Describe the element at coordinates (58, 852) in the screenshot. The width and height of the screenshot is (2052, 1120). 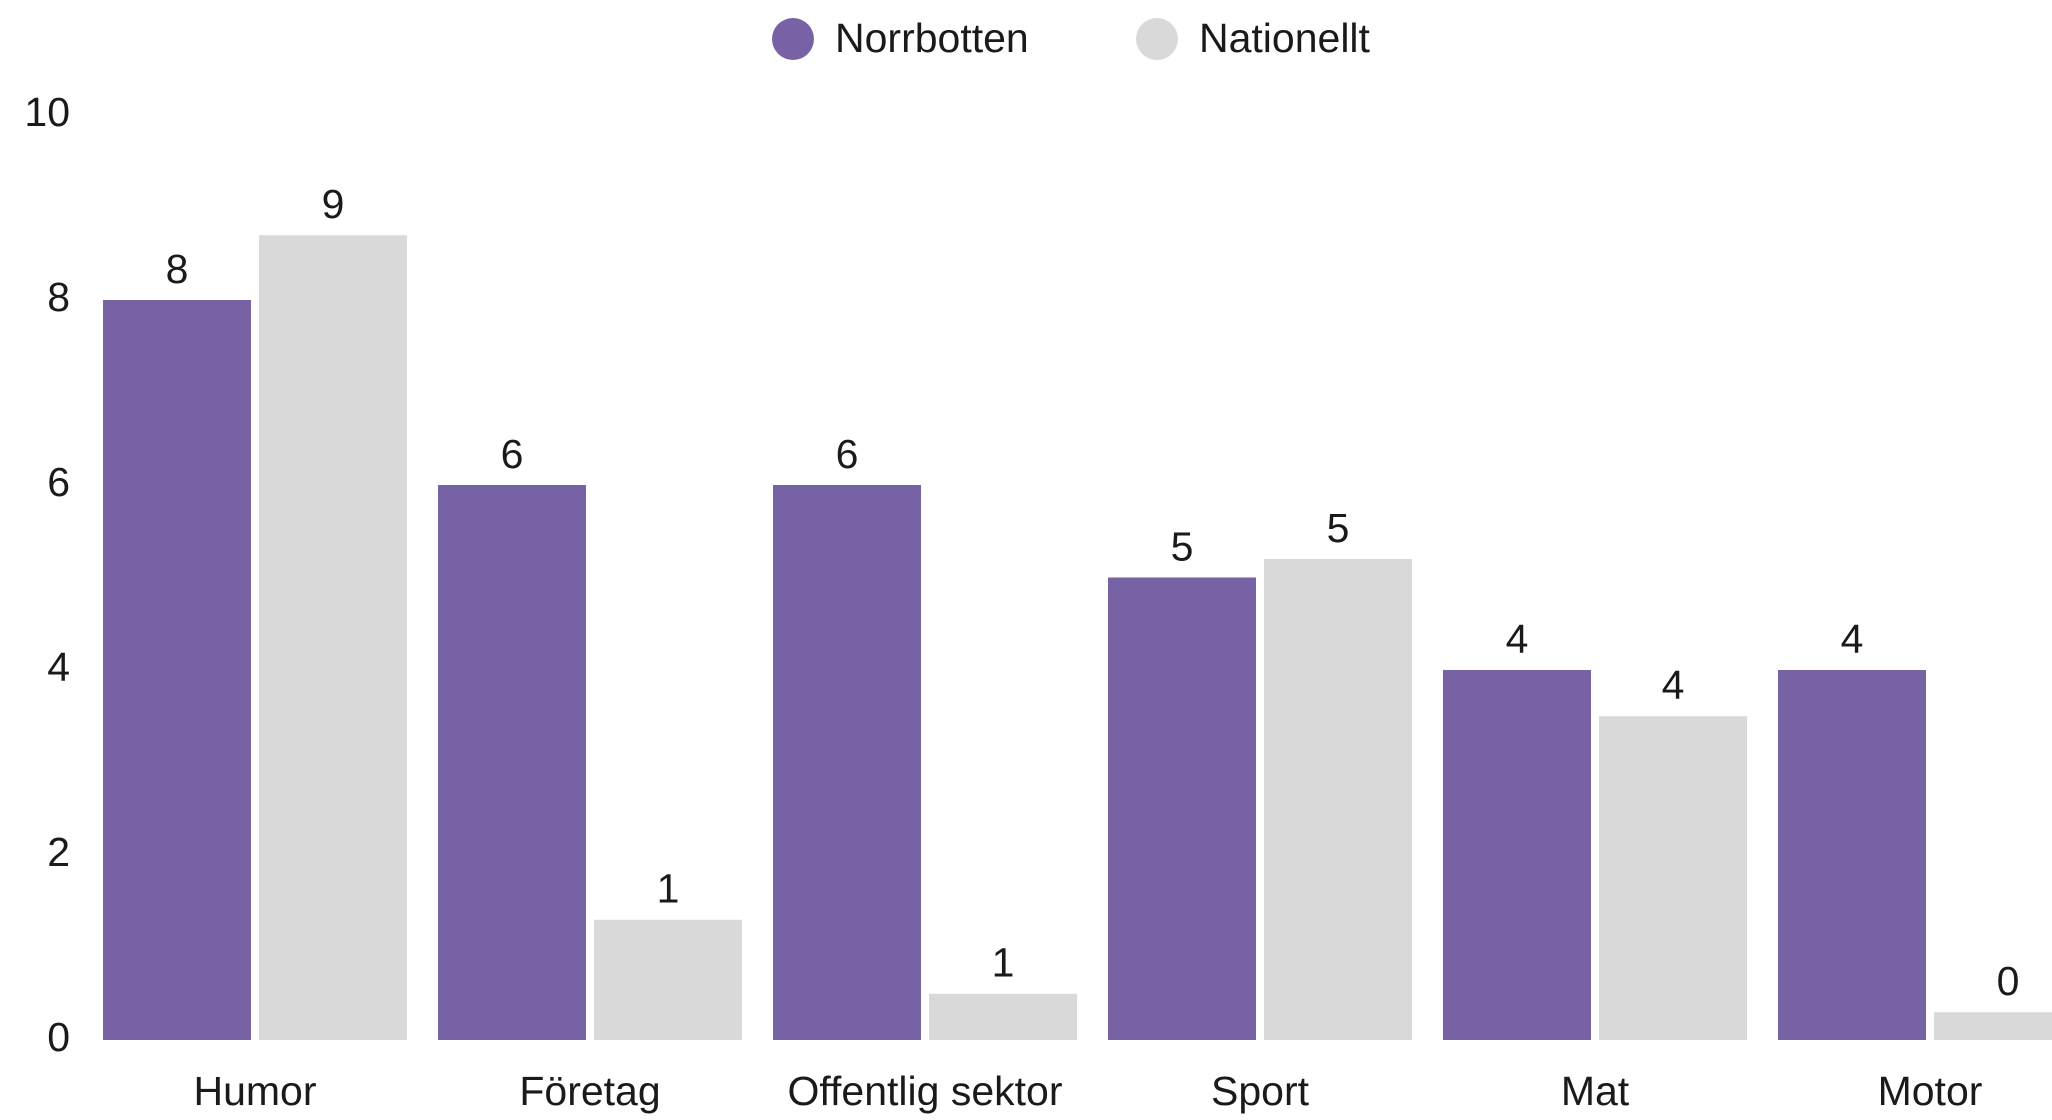
I see `y-tick-label: 2` at that location.